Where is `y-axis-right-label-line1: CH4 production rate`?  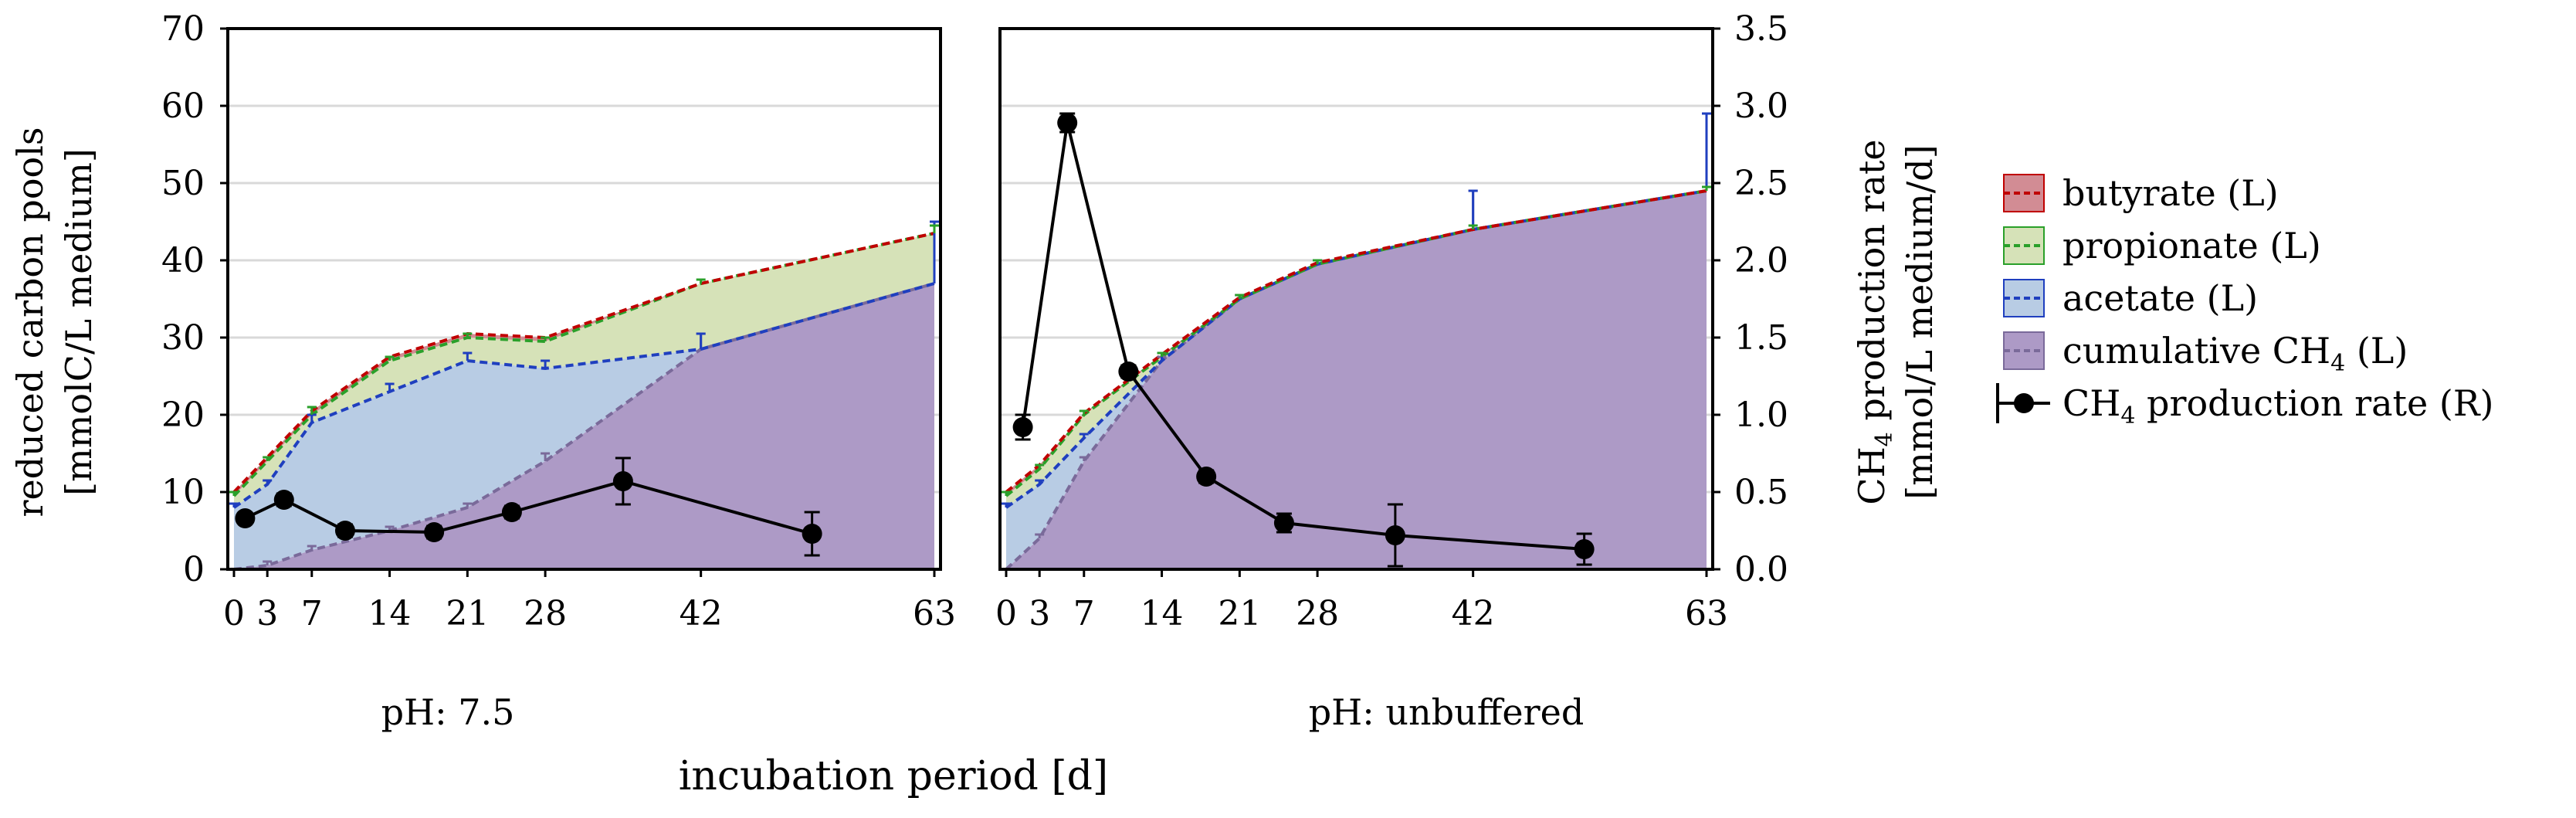 y-axis-right-label-line1: CH4 production rate is located at coordinates (1874, 321).